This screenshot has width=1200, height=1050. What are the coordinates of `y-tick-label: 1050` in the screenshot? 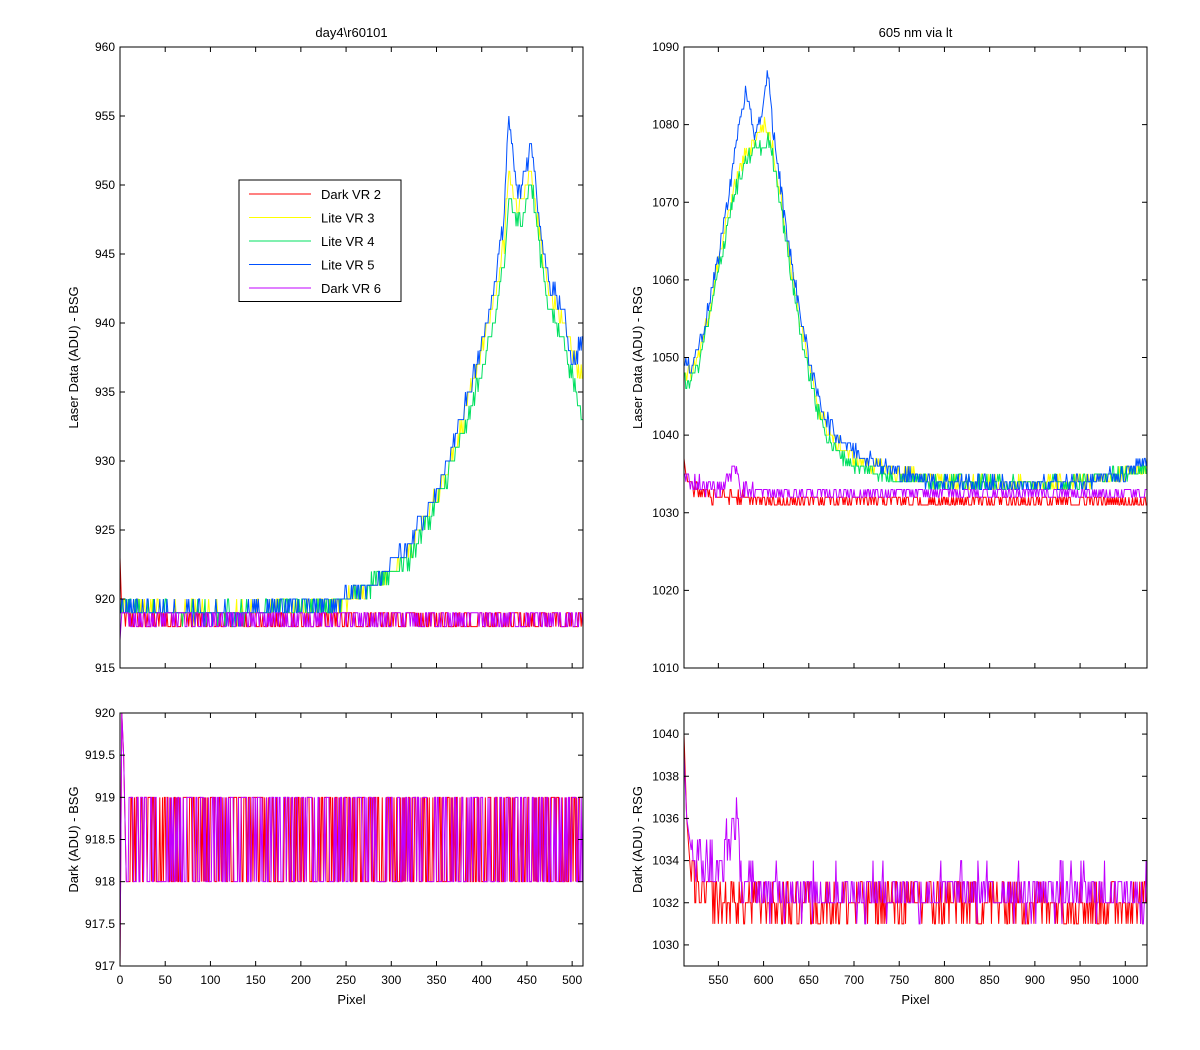 It's located at (665, 358).